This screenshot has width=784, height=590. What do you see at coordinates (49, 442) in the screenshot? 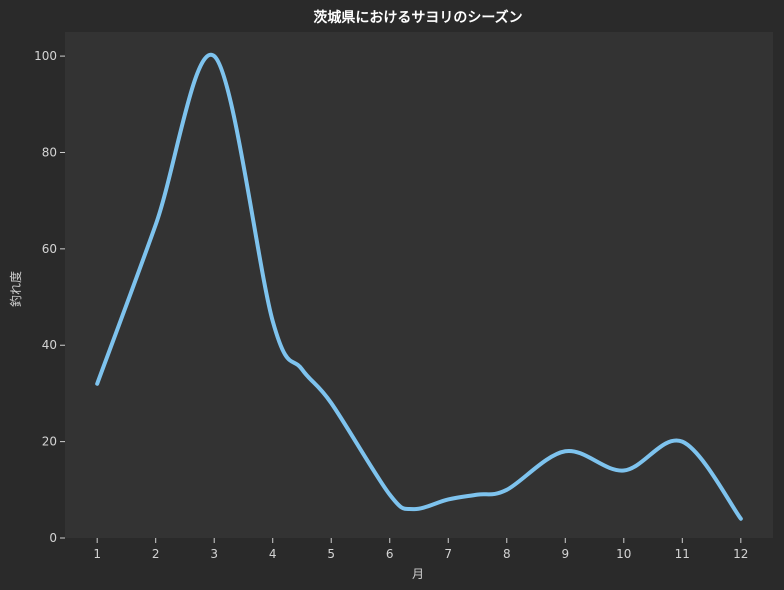
I see `y-tick-label: 20` at bounding box center [49, 442].